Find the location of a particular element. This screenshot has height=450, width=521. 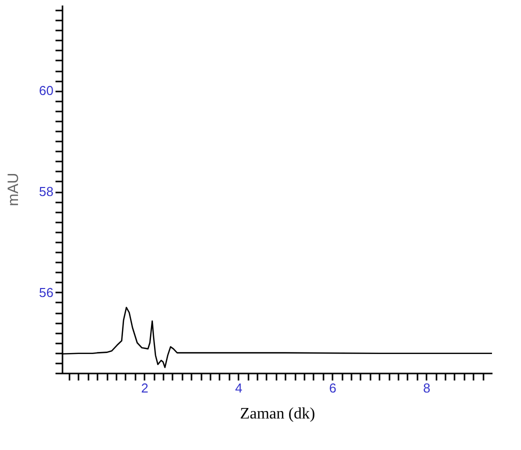

y-tick-label: 60 is located at coordinates (46, 90).